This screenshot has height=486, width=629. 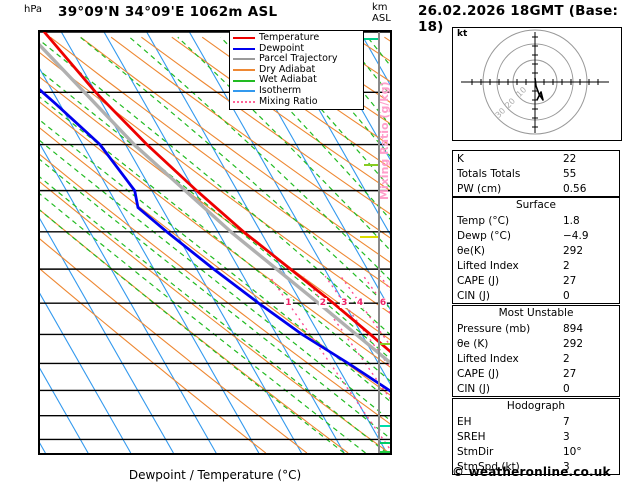 I want to click on table-row-value: 7, so click(x=566, y=421).